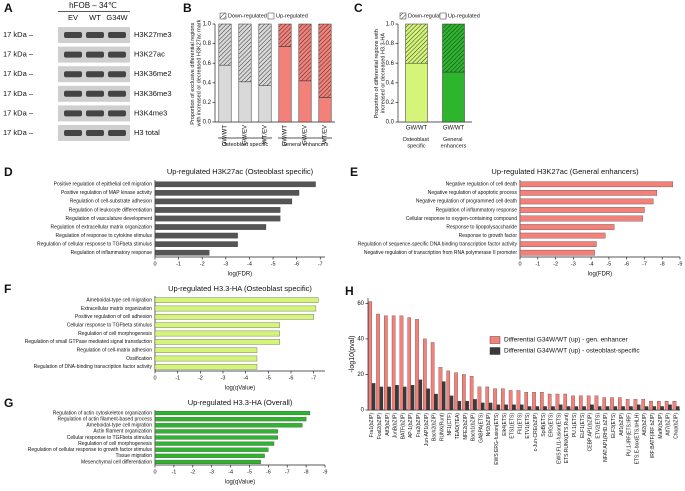  Describe the element at coordinates (178, 264) in the screenshot. I see `x-tick-label: -1` at that location.